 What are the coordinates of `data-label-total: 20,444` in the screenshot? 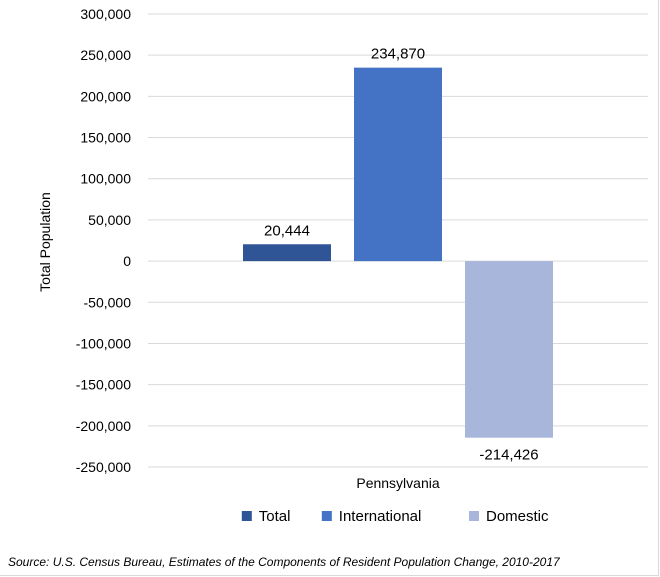 It's located at (287, 230).